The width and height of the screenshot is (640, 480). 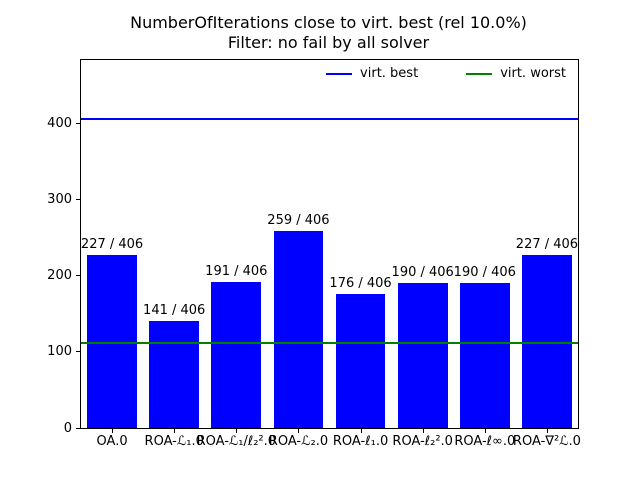 What do you see at coordinates (59, 123) in the screenshot?
I see `y-tick-label: 400` at bounding box center [59, 123].